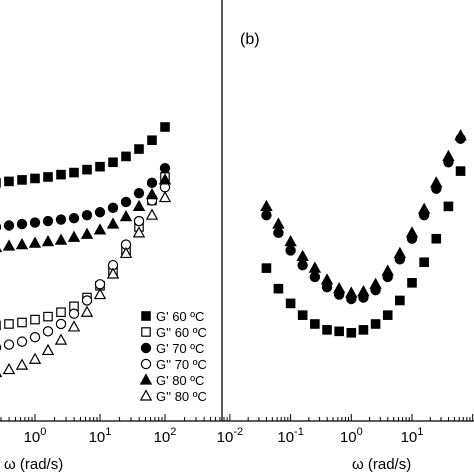 The image size is (474, 474). Describe the element at coordinates (100, 436) in the screenshot. I see `x-tick-label: 10¹` at that location.